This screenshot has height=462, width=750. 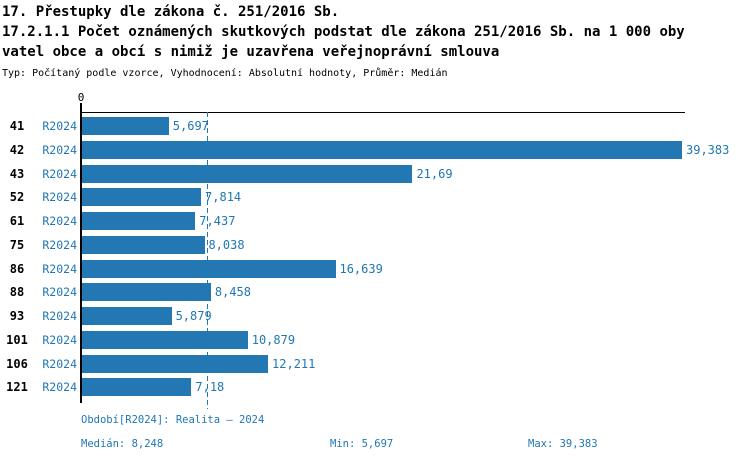 What do you see at coordinates (17, 292) in the screenshot?
I see `category-label: 88` at bounding box center [17, 292].